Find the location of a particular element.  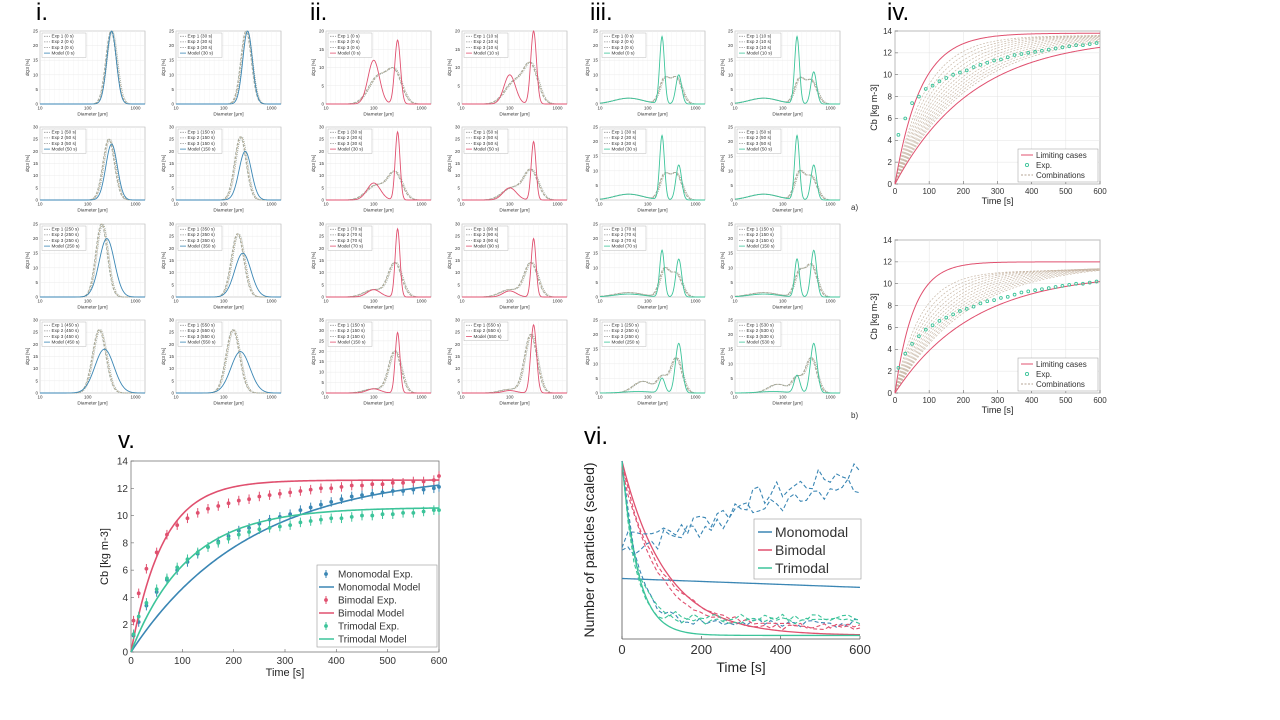

legend-entry: Combinations is located at coordinates (1060, 384).